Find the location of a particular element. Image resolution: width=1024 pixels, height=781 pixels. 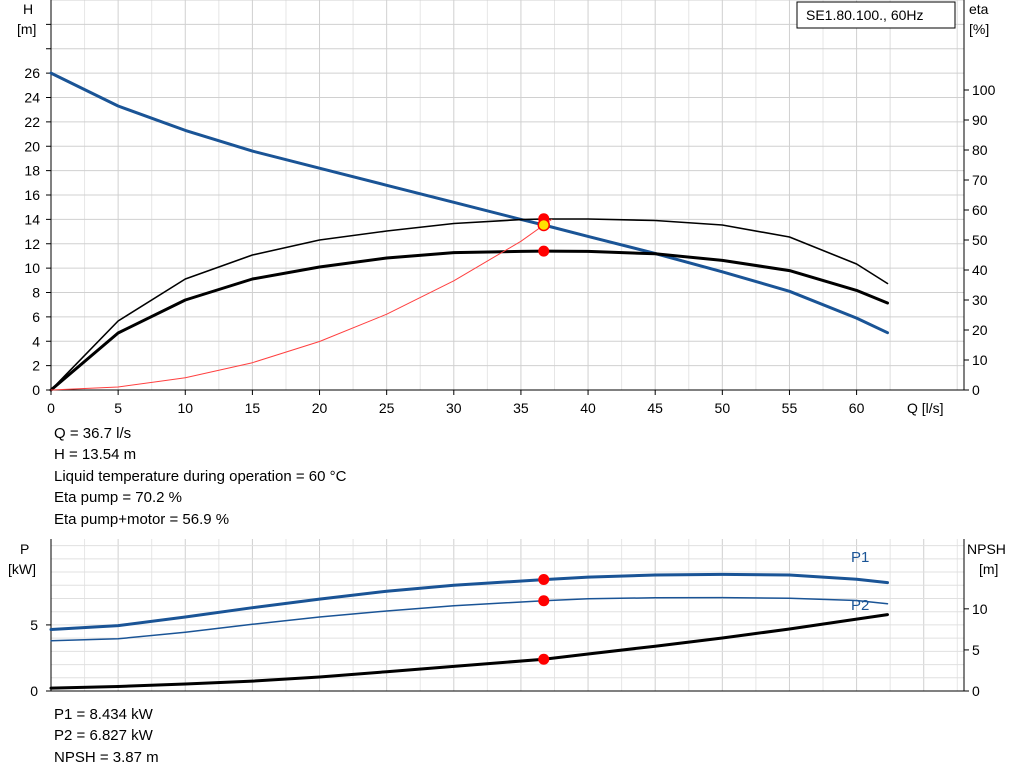

top-x-tick-label: 10 is located at coordinates (185, 408).